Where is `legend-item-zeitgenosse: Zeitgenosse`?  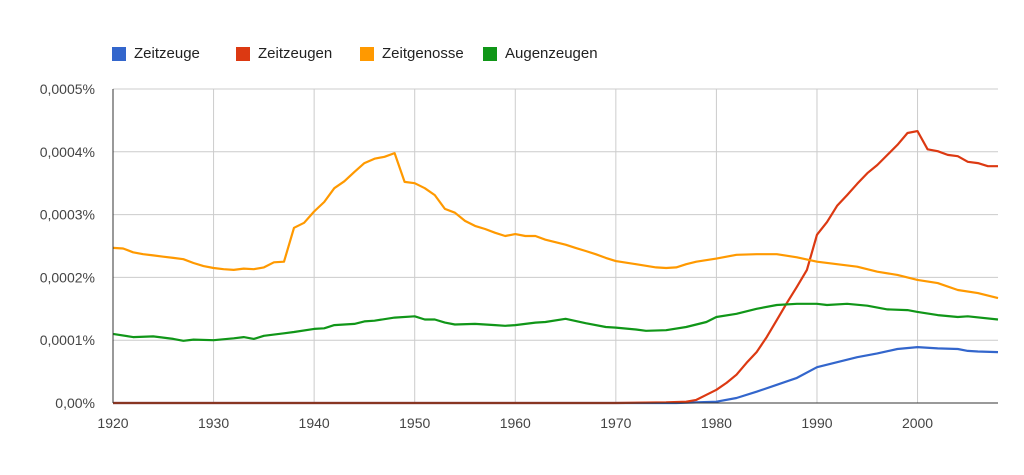
legend-item-zeitgenosse: Zeitgenosse is located at coordinates (412, 53).